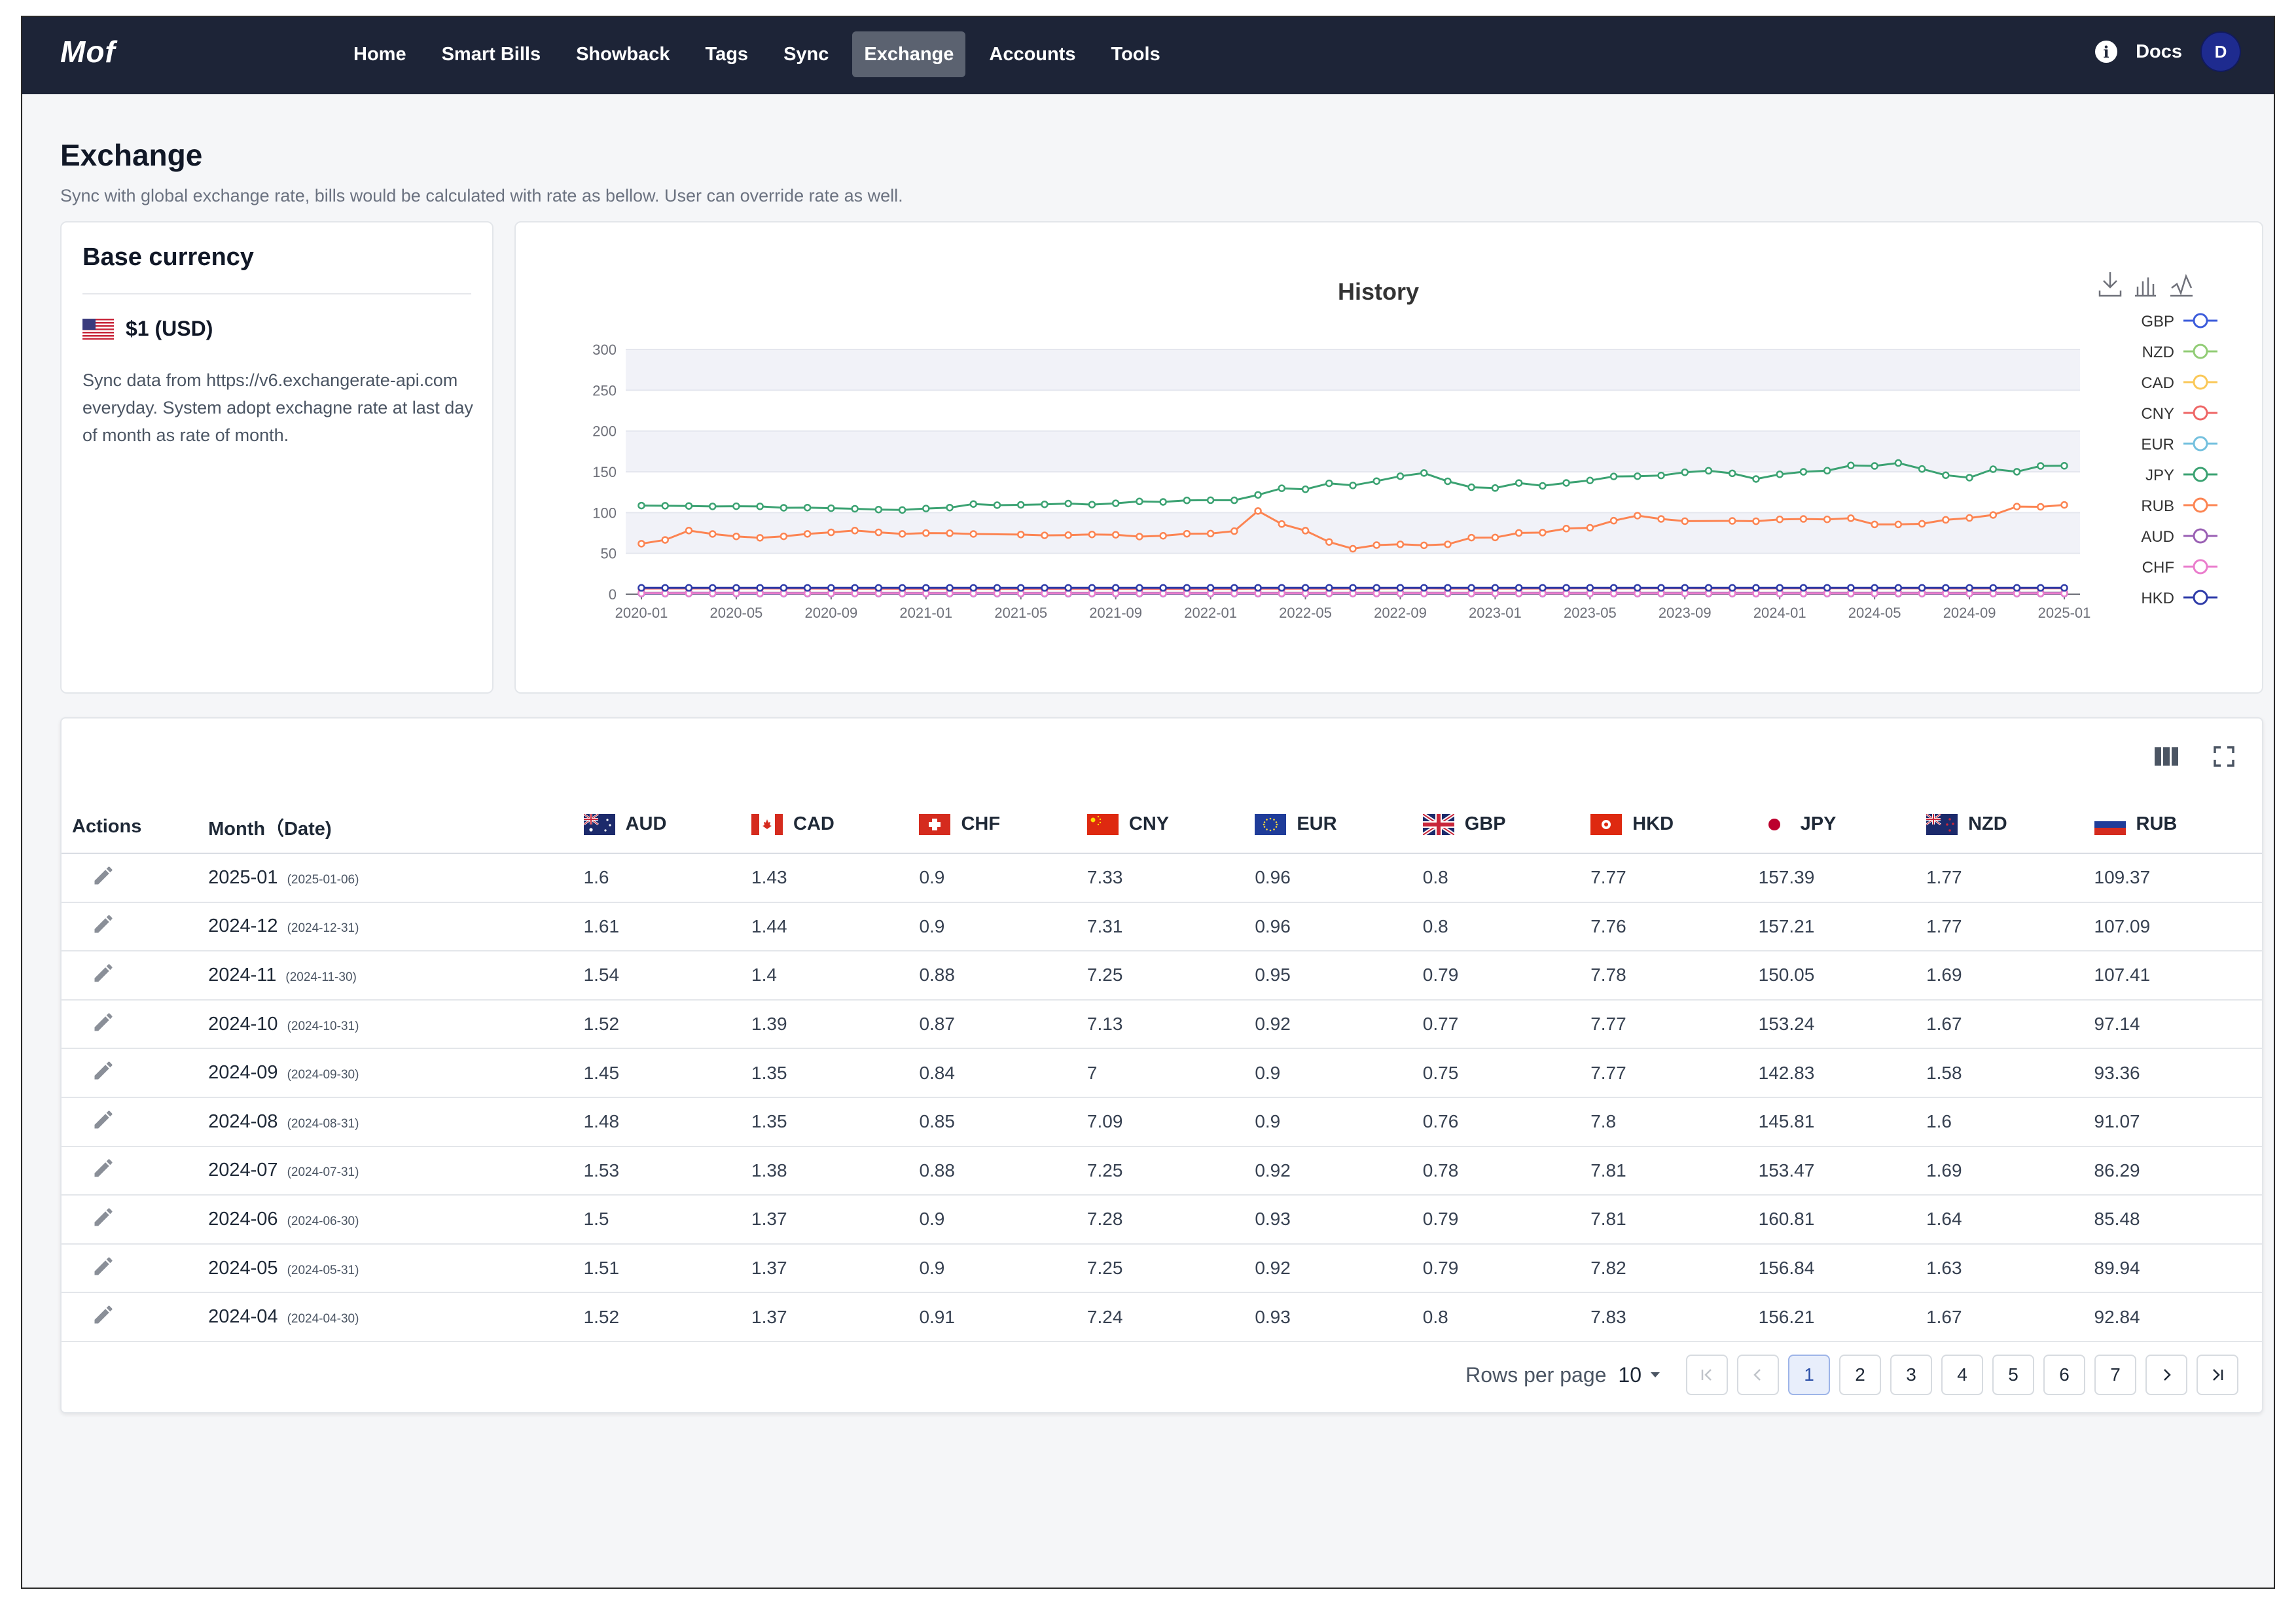 The height and width of the screenshot is (1615, 2296). Describe the element at coordinates (1507, 827) in the screenshot. I see `header-gbp: GBP` at that location.